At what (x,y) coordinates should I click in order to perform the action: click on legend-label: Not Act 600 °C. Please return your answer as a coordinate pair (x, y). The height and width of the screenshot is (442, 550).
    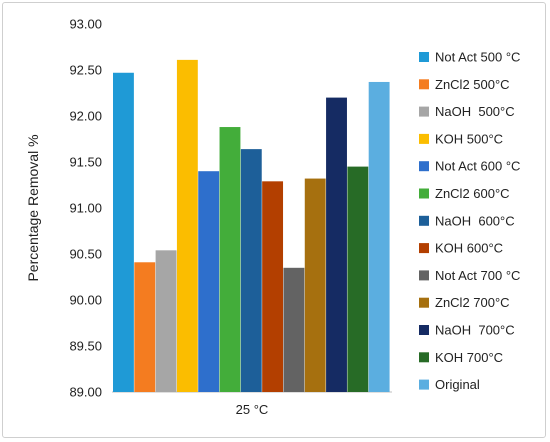
    Looking at the image, I should click on (477, 166).